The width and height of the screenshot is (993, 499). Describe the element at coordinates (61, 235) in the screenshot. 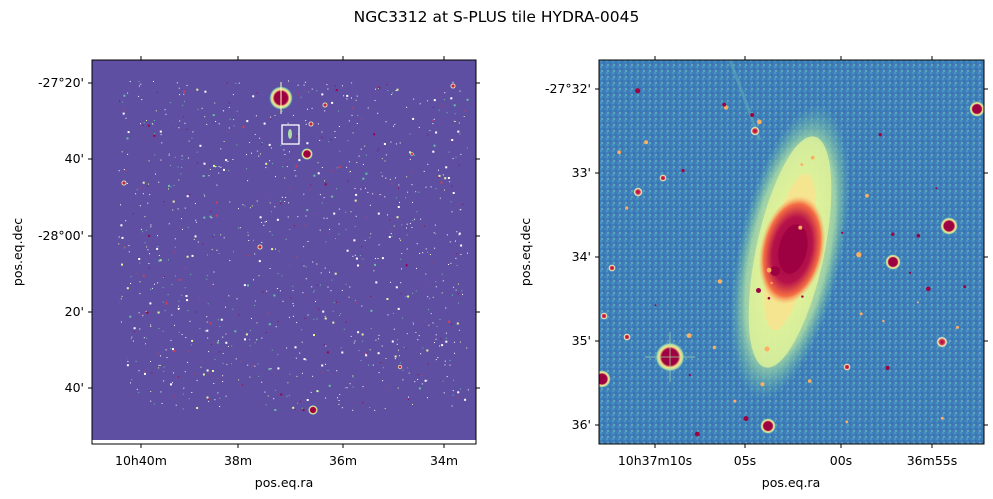

I see `left-ytick-label: -28°00'` at that location.